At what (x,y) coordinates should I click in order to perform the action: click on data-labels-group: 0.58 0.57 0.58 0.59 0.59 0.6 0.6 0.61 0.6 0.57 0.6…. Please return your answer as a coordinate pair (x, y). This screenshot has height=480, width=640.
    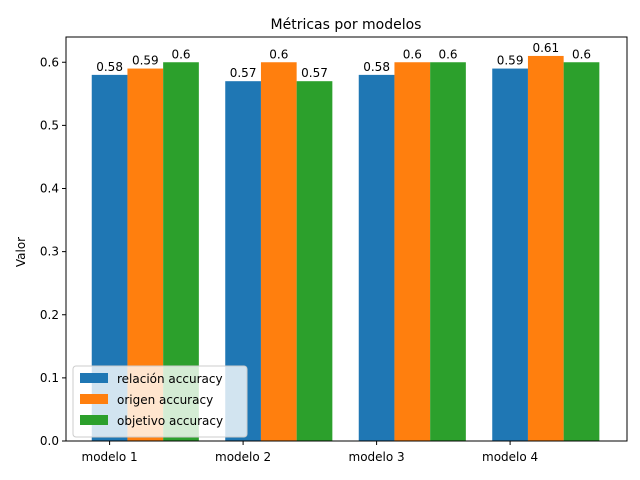
    Looking at the image, I should click on (343, 60).